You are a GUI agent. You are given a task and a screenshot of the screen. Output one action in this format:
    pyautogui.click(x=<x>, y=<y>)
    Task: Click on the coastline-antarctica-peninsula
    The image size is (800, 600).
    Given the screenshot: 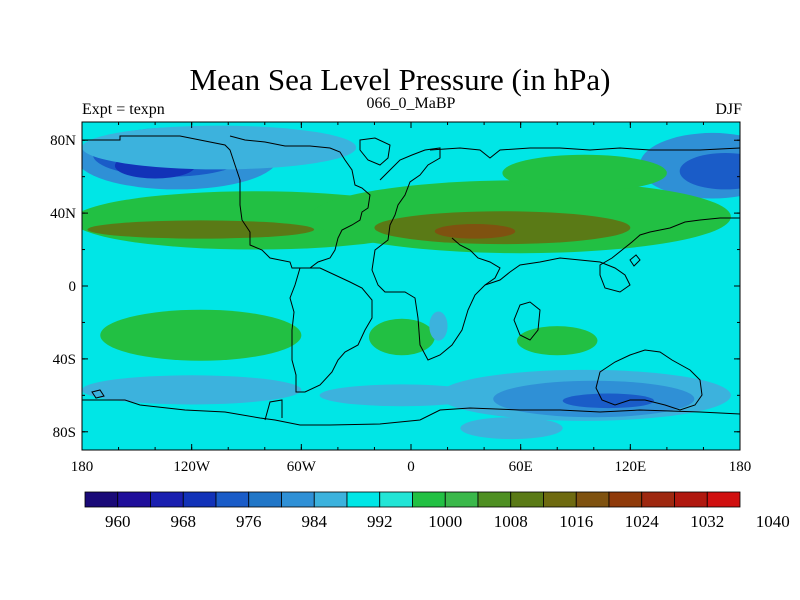 What is the action you would take?
    pyautogui.click(x=273, y=410)
    